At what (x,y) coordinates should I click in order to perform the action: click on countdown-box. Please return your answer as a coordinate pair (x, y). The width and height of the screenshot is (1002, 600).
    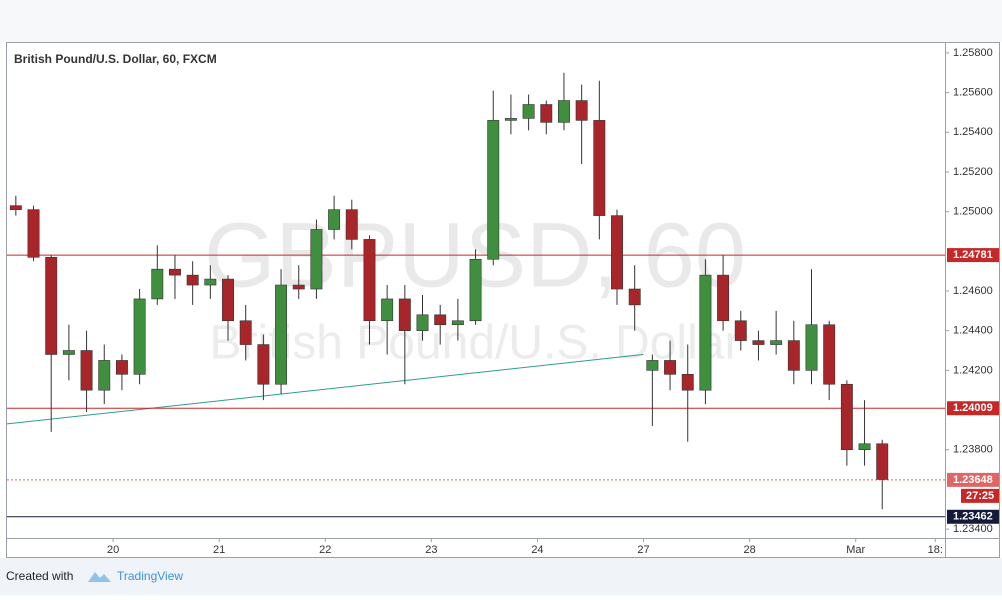
    Looking at the image, I should click on (980, 495).